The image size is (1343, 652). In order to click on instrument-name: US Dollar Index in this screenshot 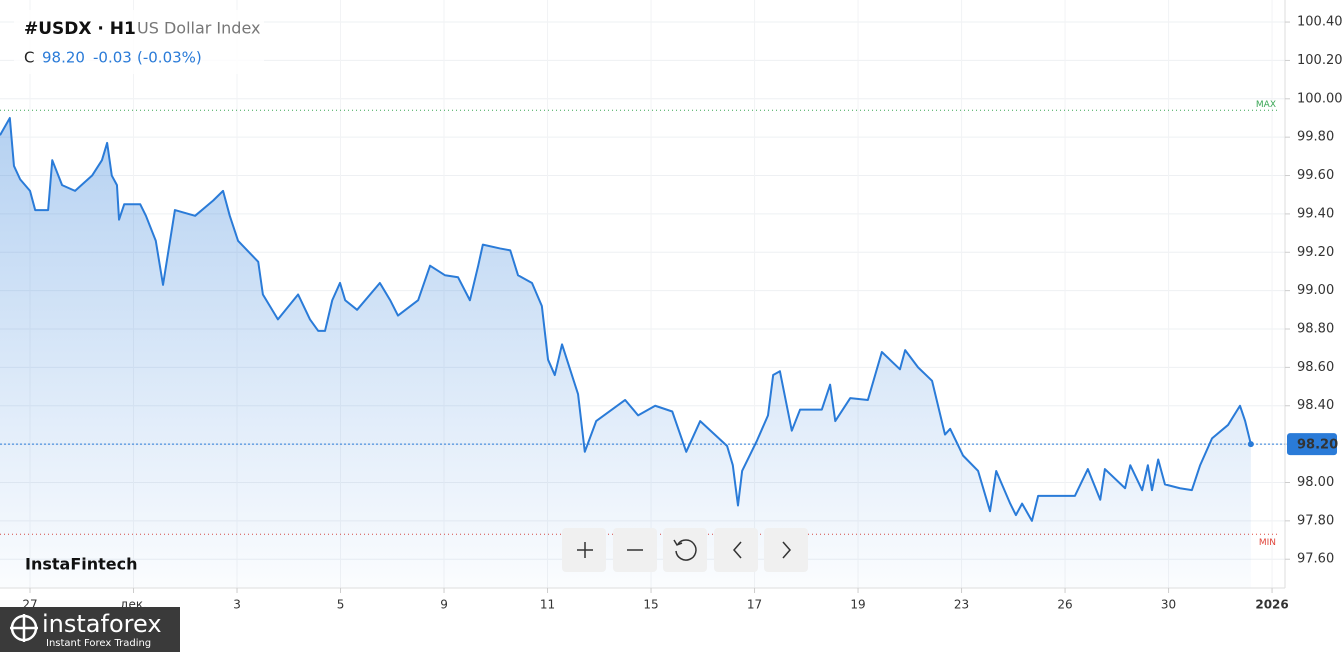, I will do `click(198, 28)`.